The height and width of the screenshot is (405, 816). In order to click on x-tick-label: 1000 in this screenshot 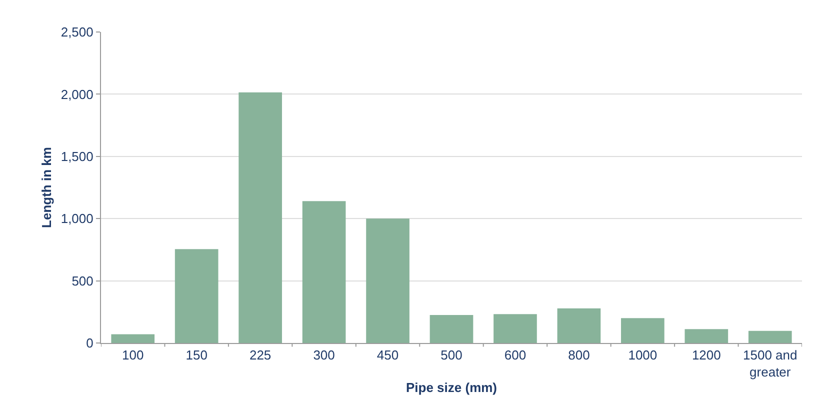, I will do `click(643, 355)`.